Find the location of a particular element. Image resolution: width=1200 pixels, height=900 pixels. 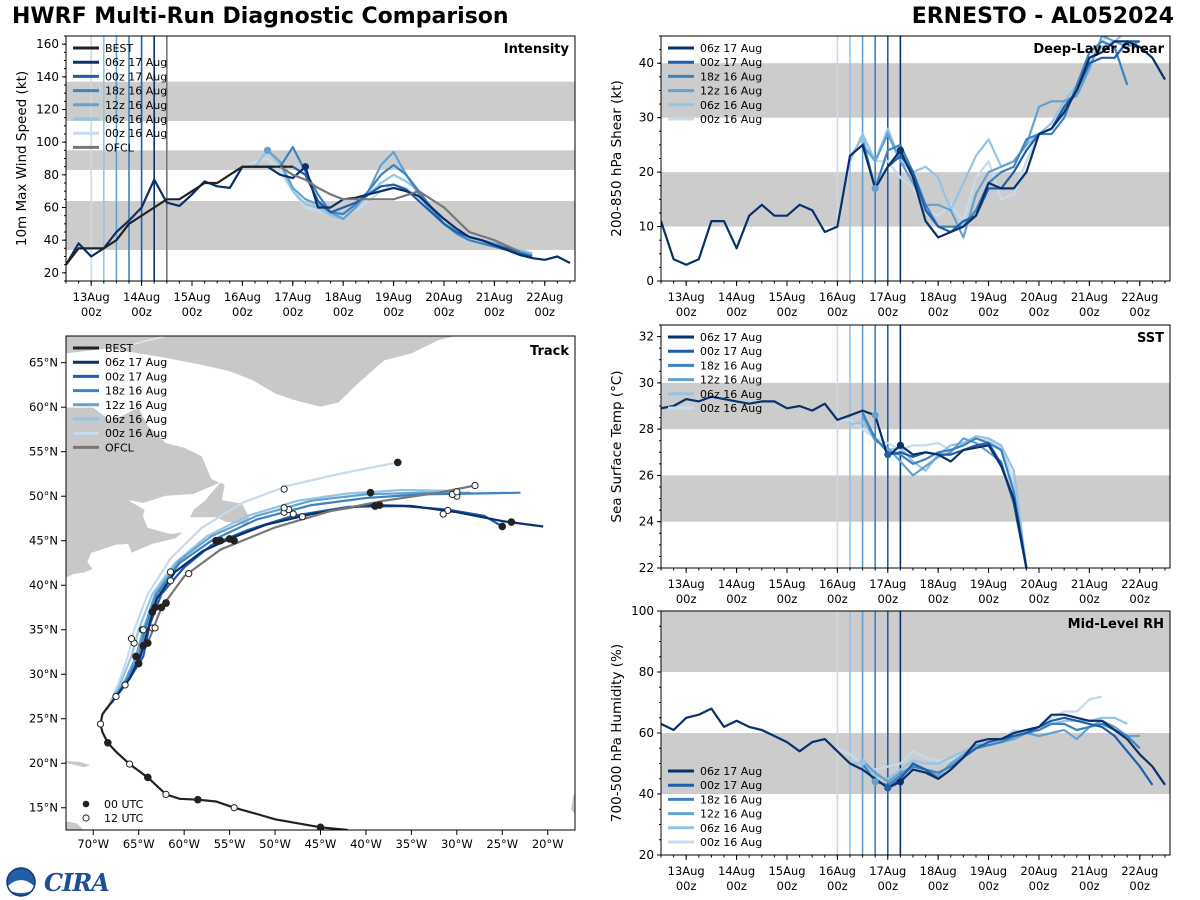

intensity-xtick-label: 21Aug is located at coordinates (494, 297).